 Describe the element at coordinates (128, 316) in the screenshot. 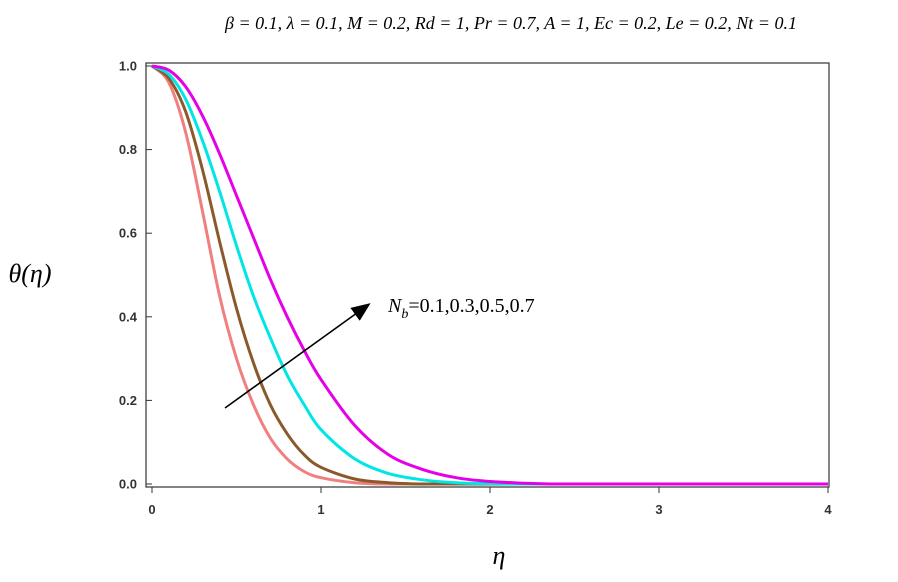

I see `y-tick-label: 0.4` at that location.